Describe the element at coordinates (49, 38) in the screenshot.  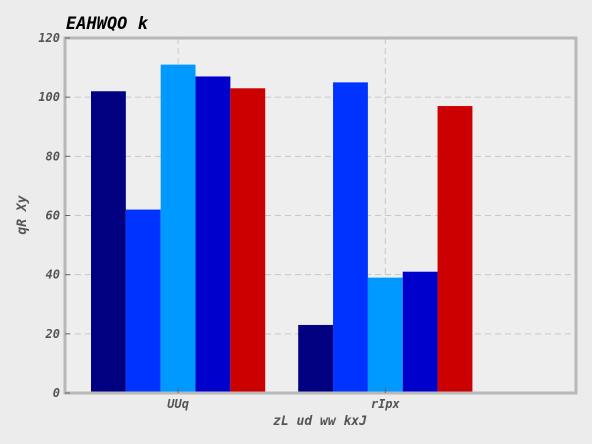
I see `y-tick-label: 120` at that location.